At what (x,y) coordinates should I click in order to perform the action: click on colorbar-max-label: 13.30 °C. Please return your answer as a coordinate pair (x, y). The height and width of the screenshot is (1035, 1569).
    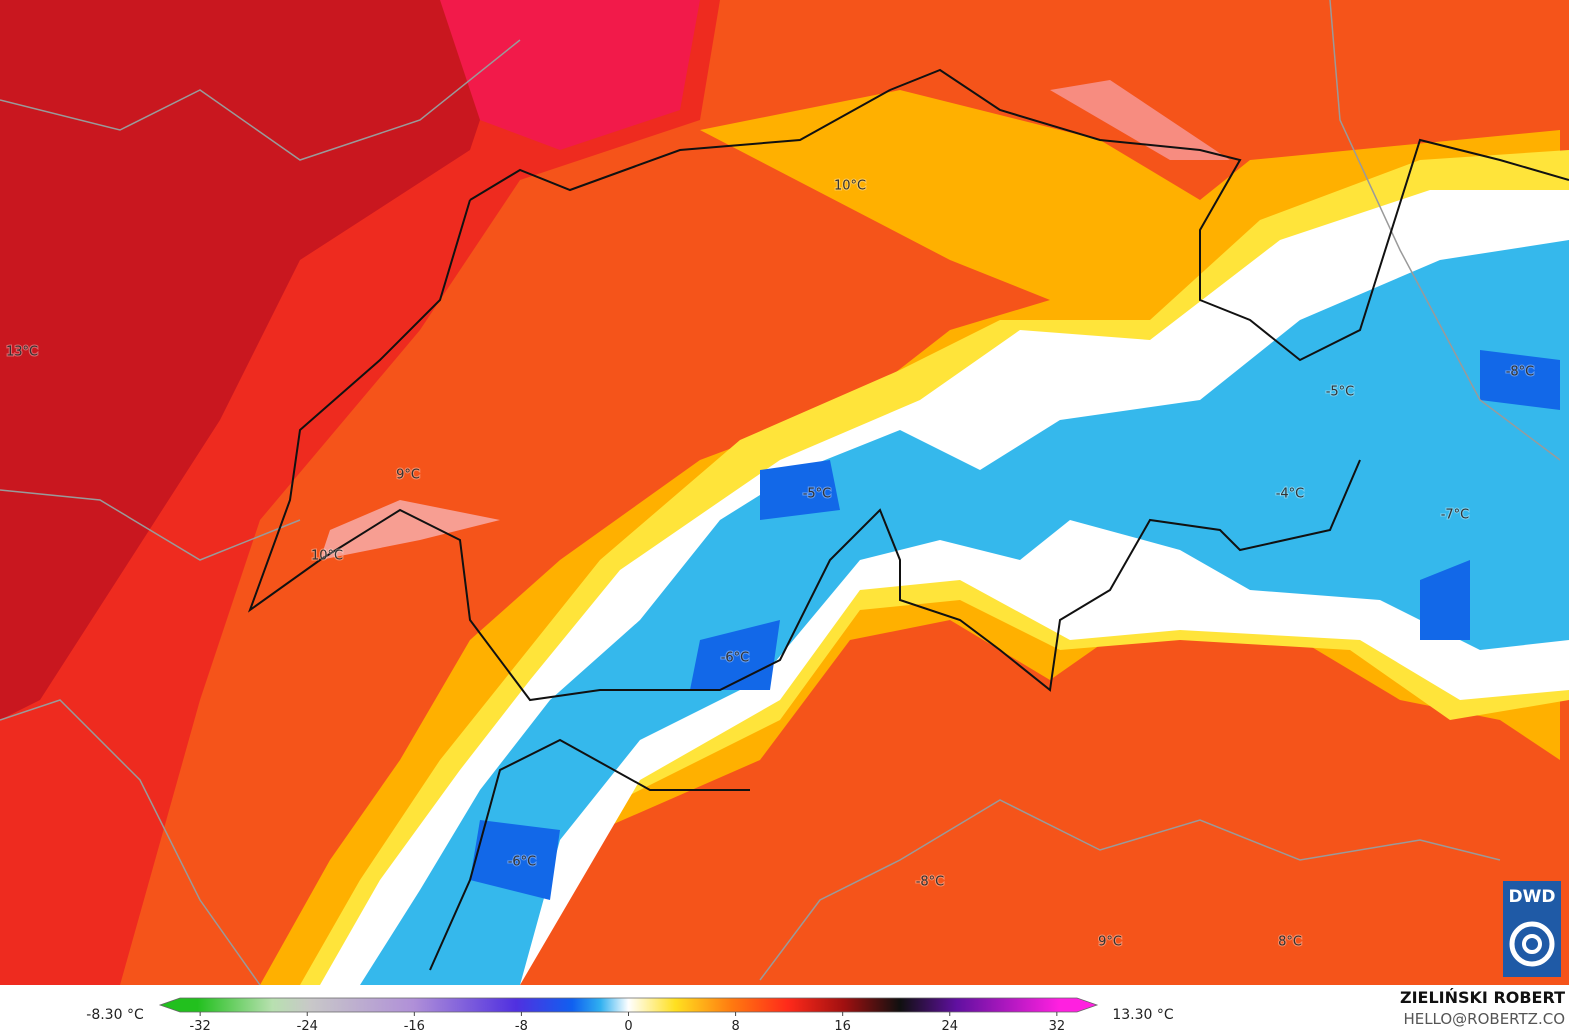
    Looking at the image, I should click on (1143, 1015).